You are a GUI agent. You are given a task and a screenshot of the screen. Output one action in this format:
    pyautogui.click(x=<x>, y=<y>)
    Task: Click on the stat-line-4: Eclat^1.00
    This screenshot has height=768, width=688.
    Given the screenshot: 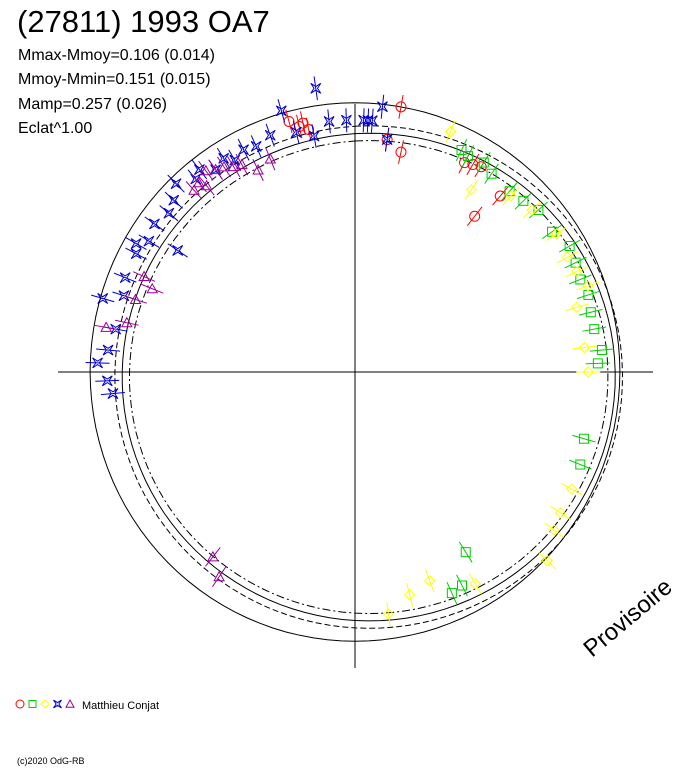 What is the action you would take?
    pyautogui.click(x=55, y=128)
    